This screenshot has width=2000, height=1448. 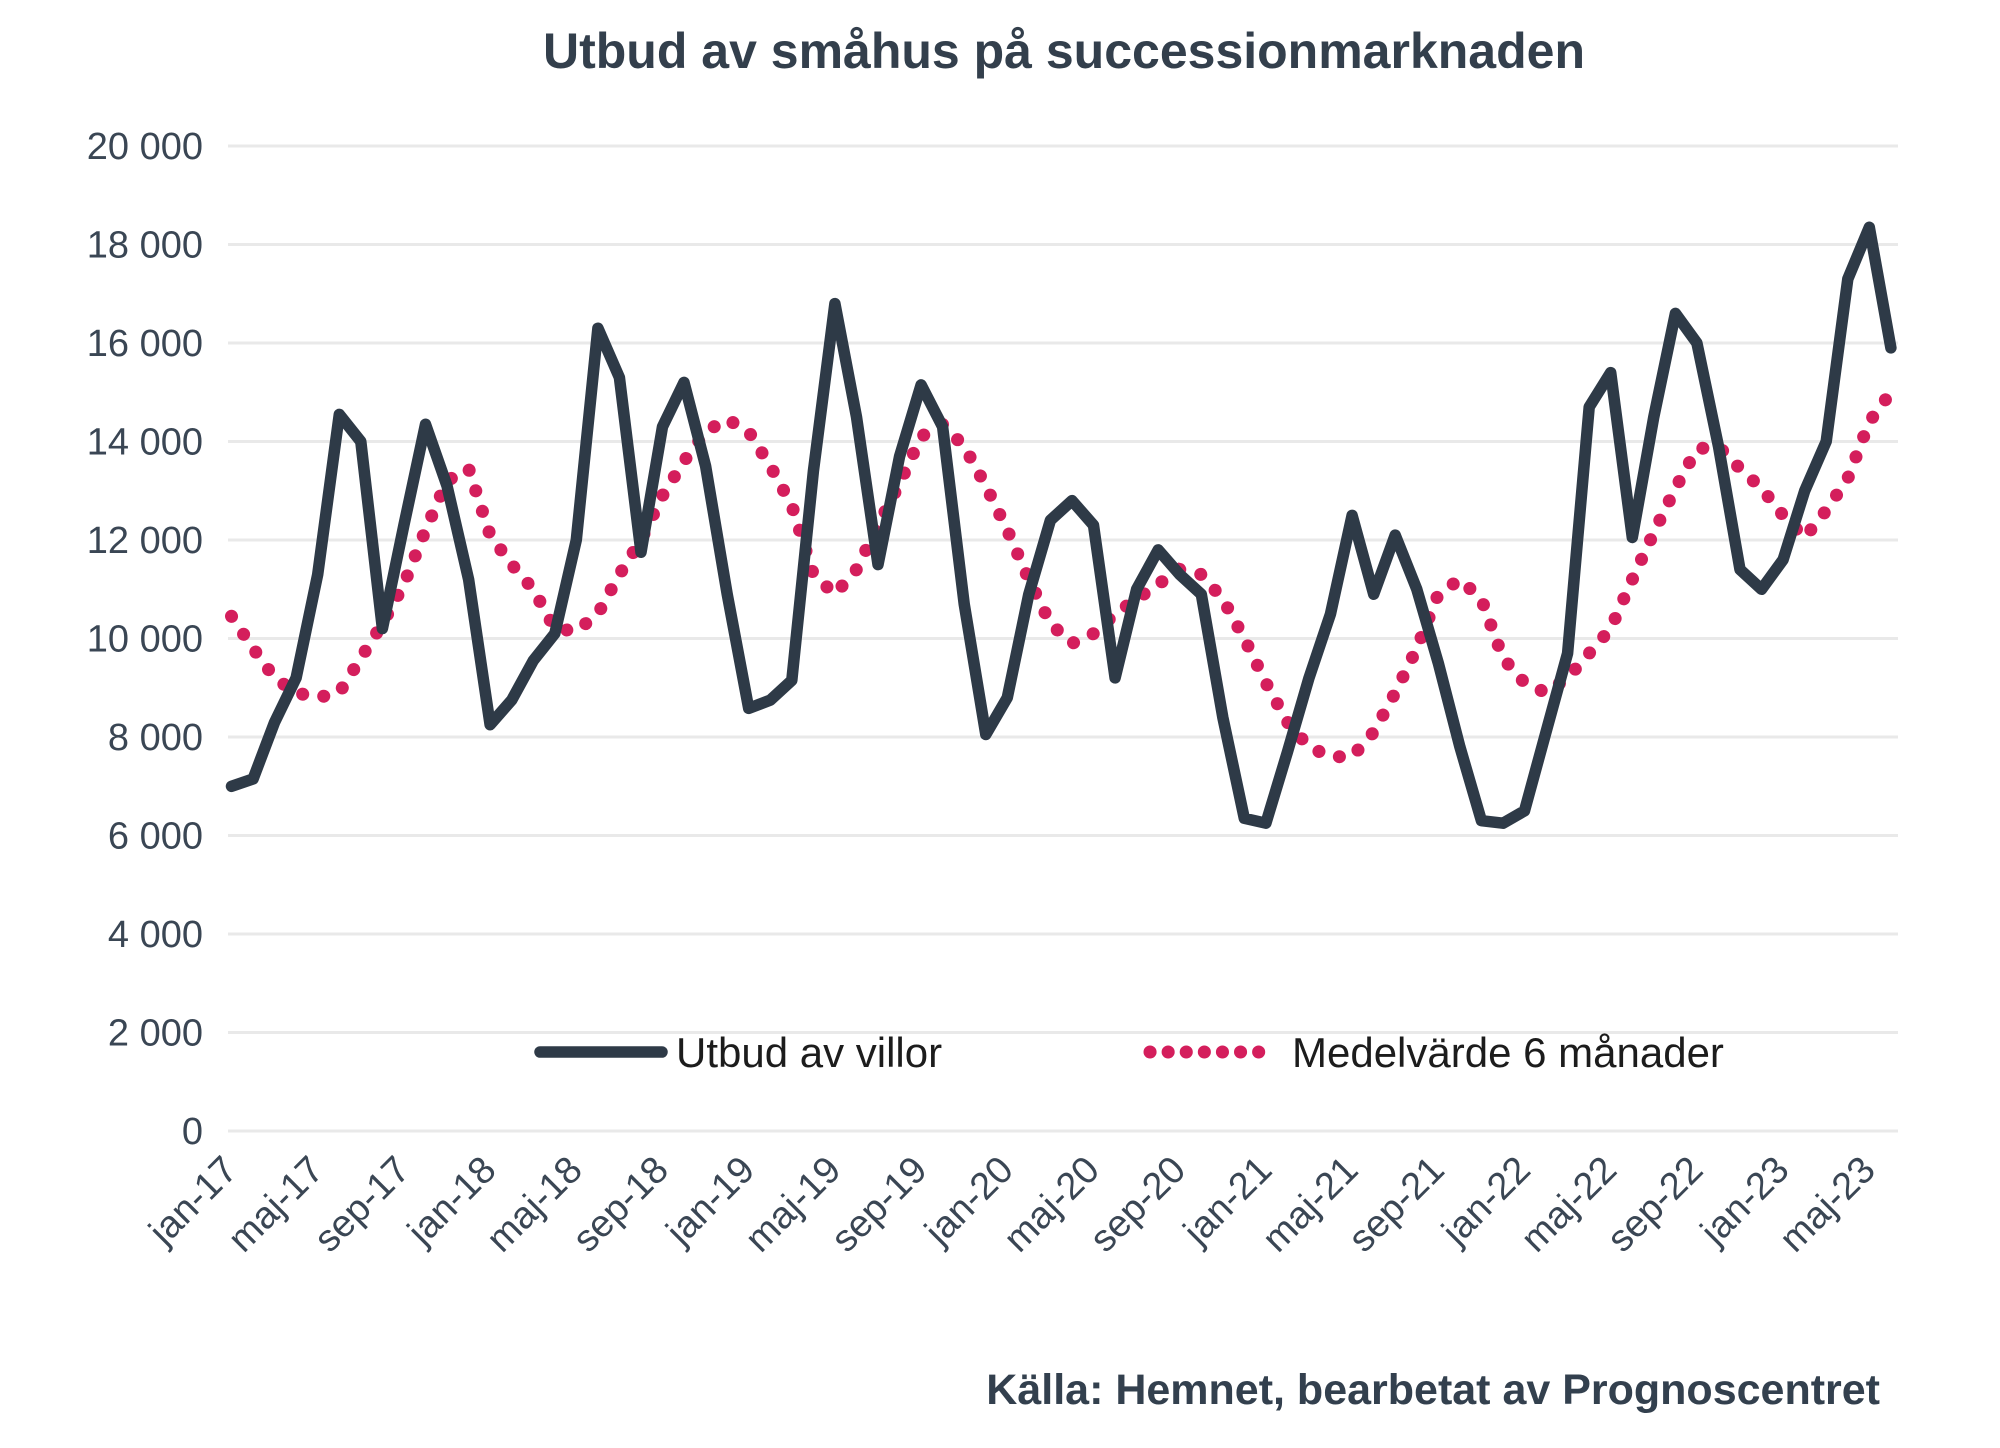 What do you see at coordinates (1397, 1205) in the screenshot?
I see `x-tick-label: sep-21` at bounding box center [1397, 1205].